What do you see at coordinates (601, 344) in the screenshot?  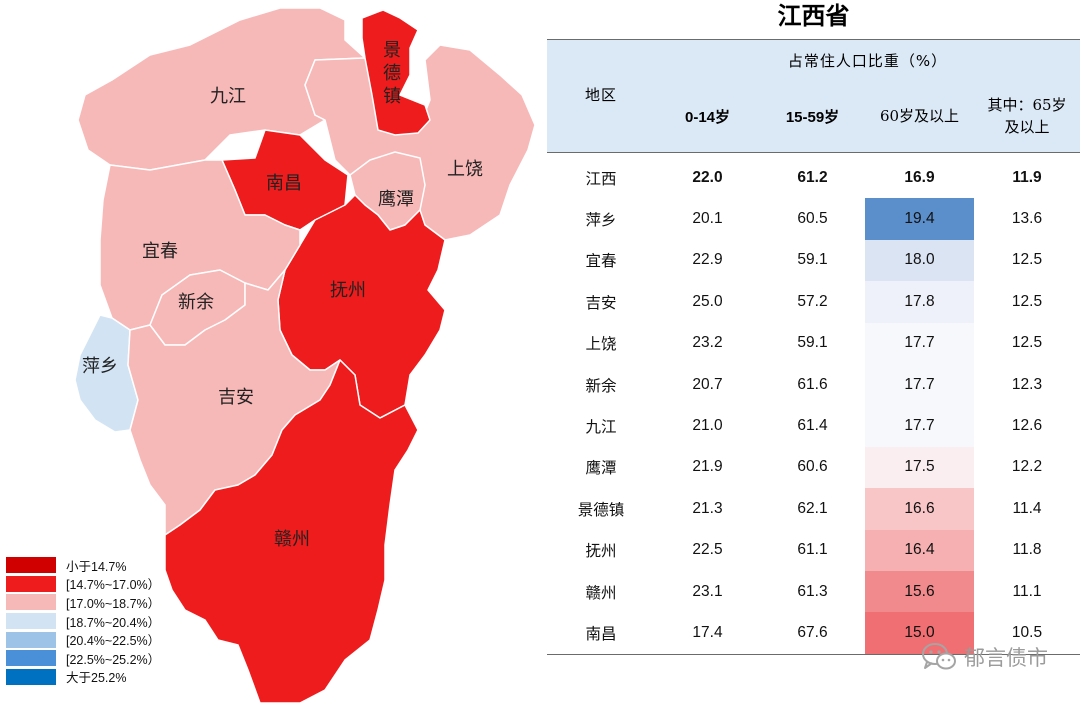 I see `region-cell: 上饶` at bounding box center [601, 344].